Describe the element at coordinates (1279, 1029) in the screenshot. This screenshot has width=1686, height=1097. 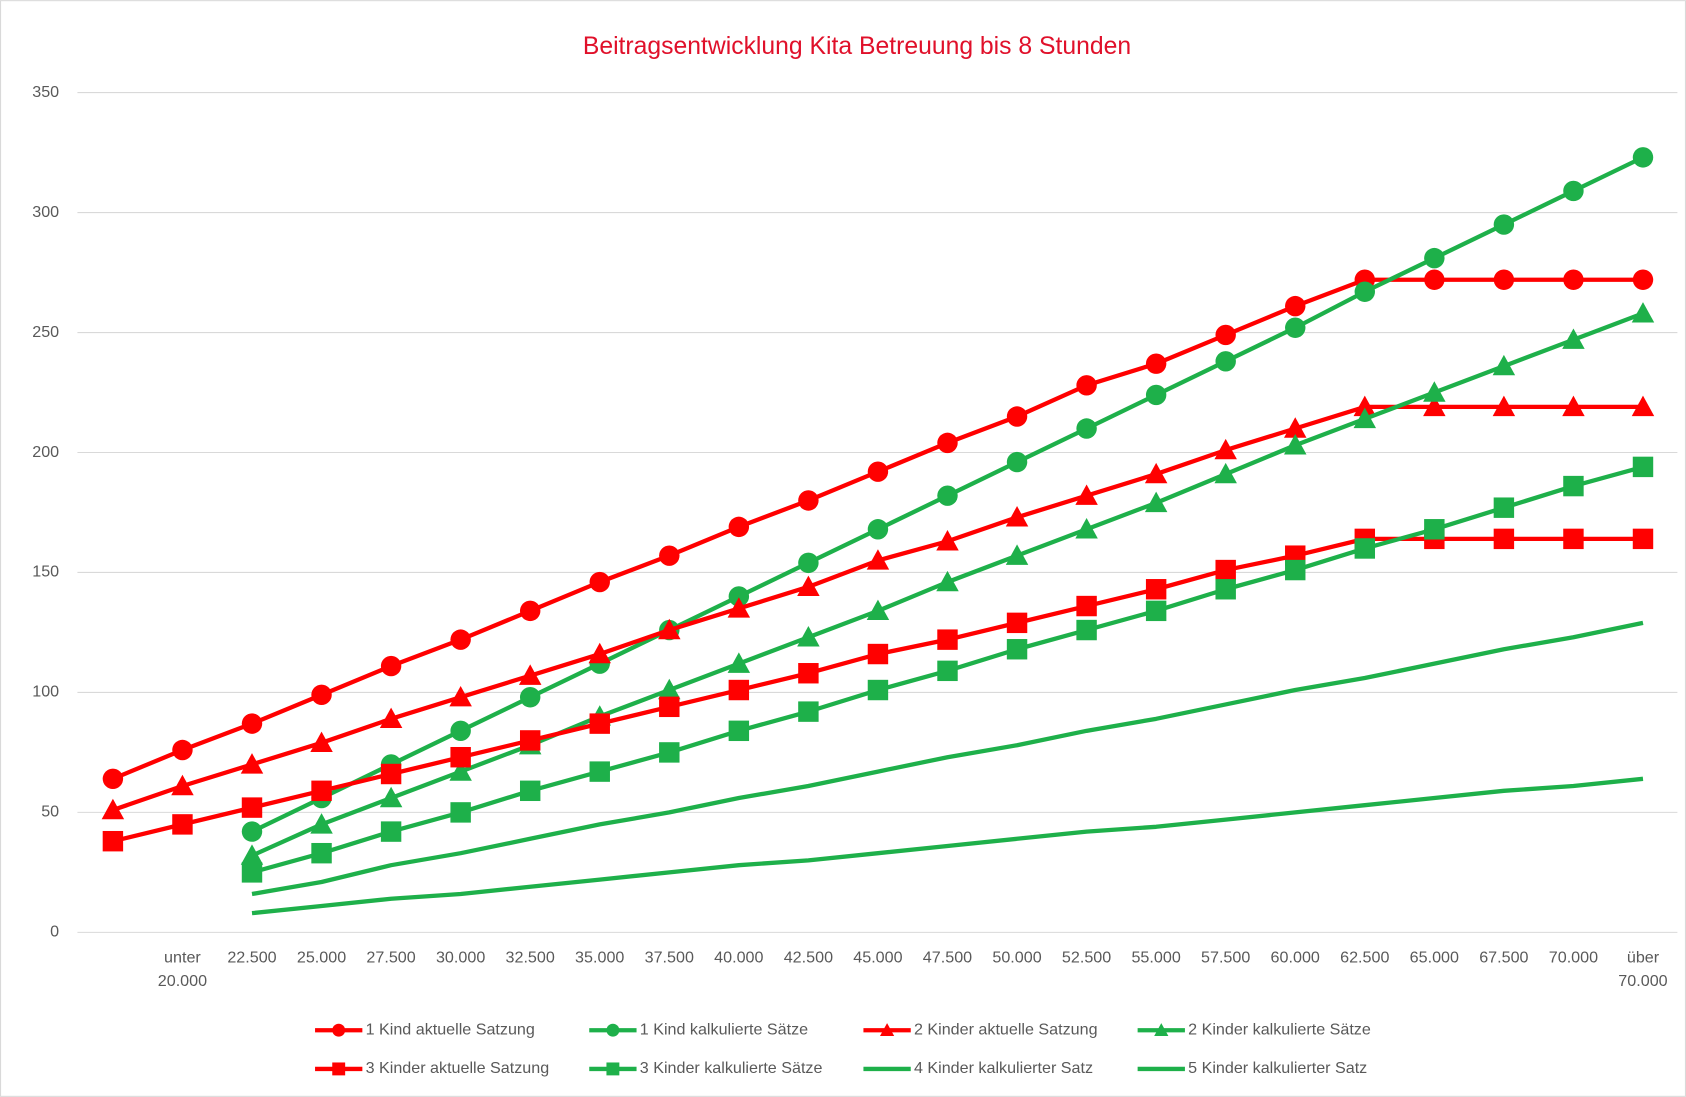
I see `legend-label: 2 Kinder kalkulierte Sätze` at that location.